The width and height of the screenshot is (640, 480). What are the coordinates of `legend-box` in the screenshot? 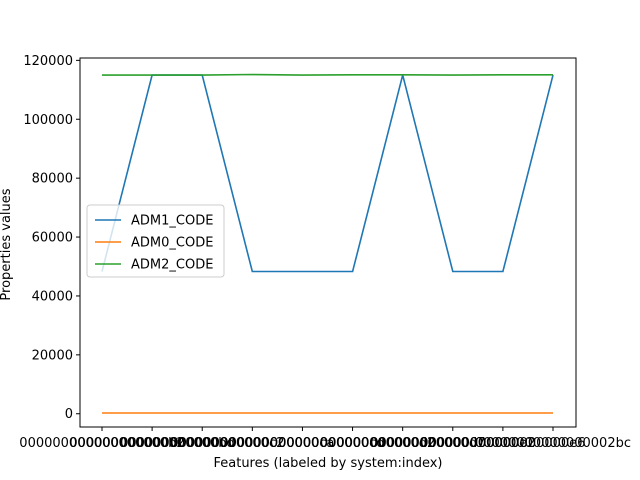 It's located at (155, 241).